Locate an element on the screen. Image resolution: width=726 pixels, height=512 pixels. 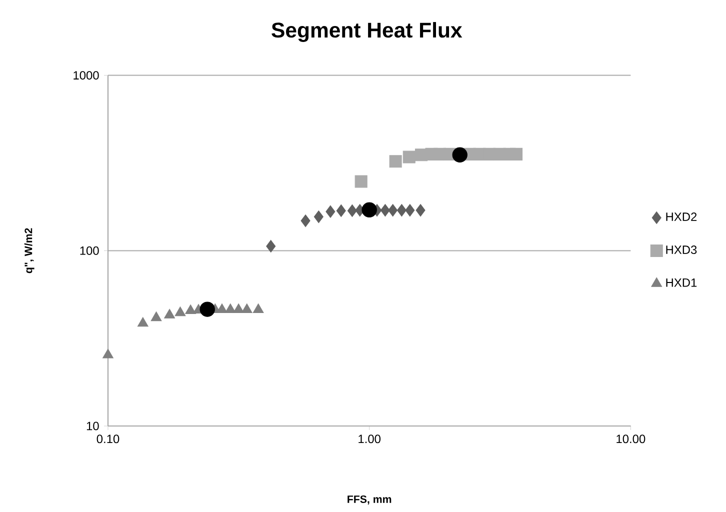
y-tick-label: 10 is located at coordinates (92, 426).